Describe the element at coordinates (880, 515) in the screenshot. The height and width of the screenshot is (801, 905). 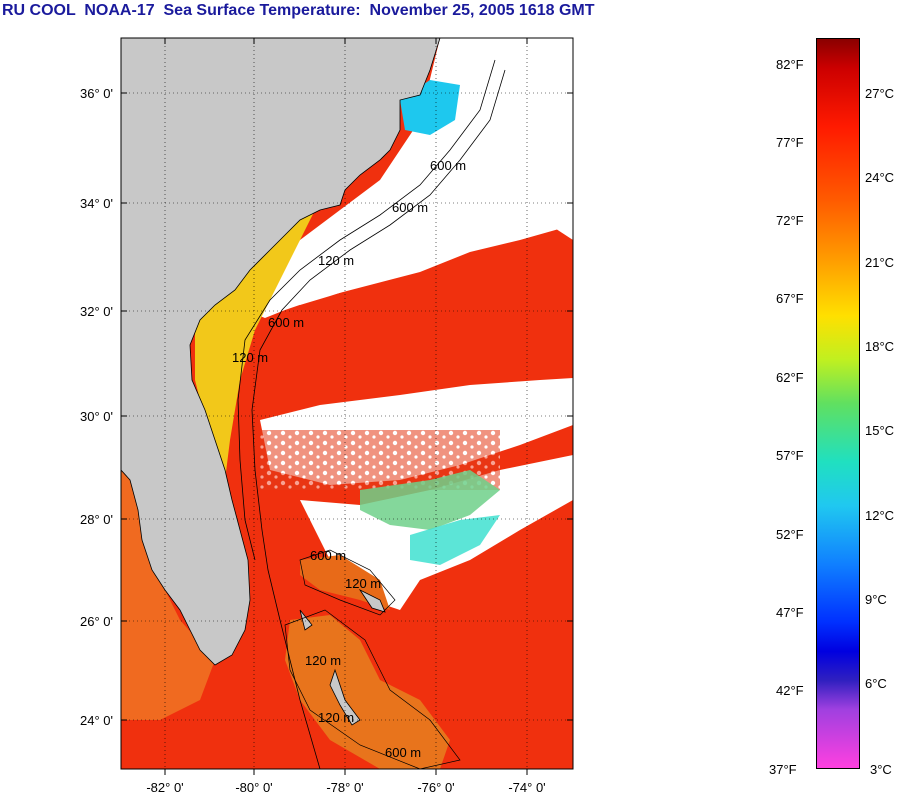
I see `colorbar-c-label: 12°C` at that location.